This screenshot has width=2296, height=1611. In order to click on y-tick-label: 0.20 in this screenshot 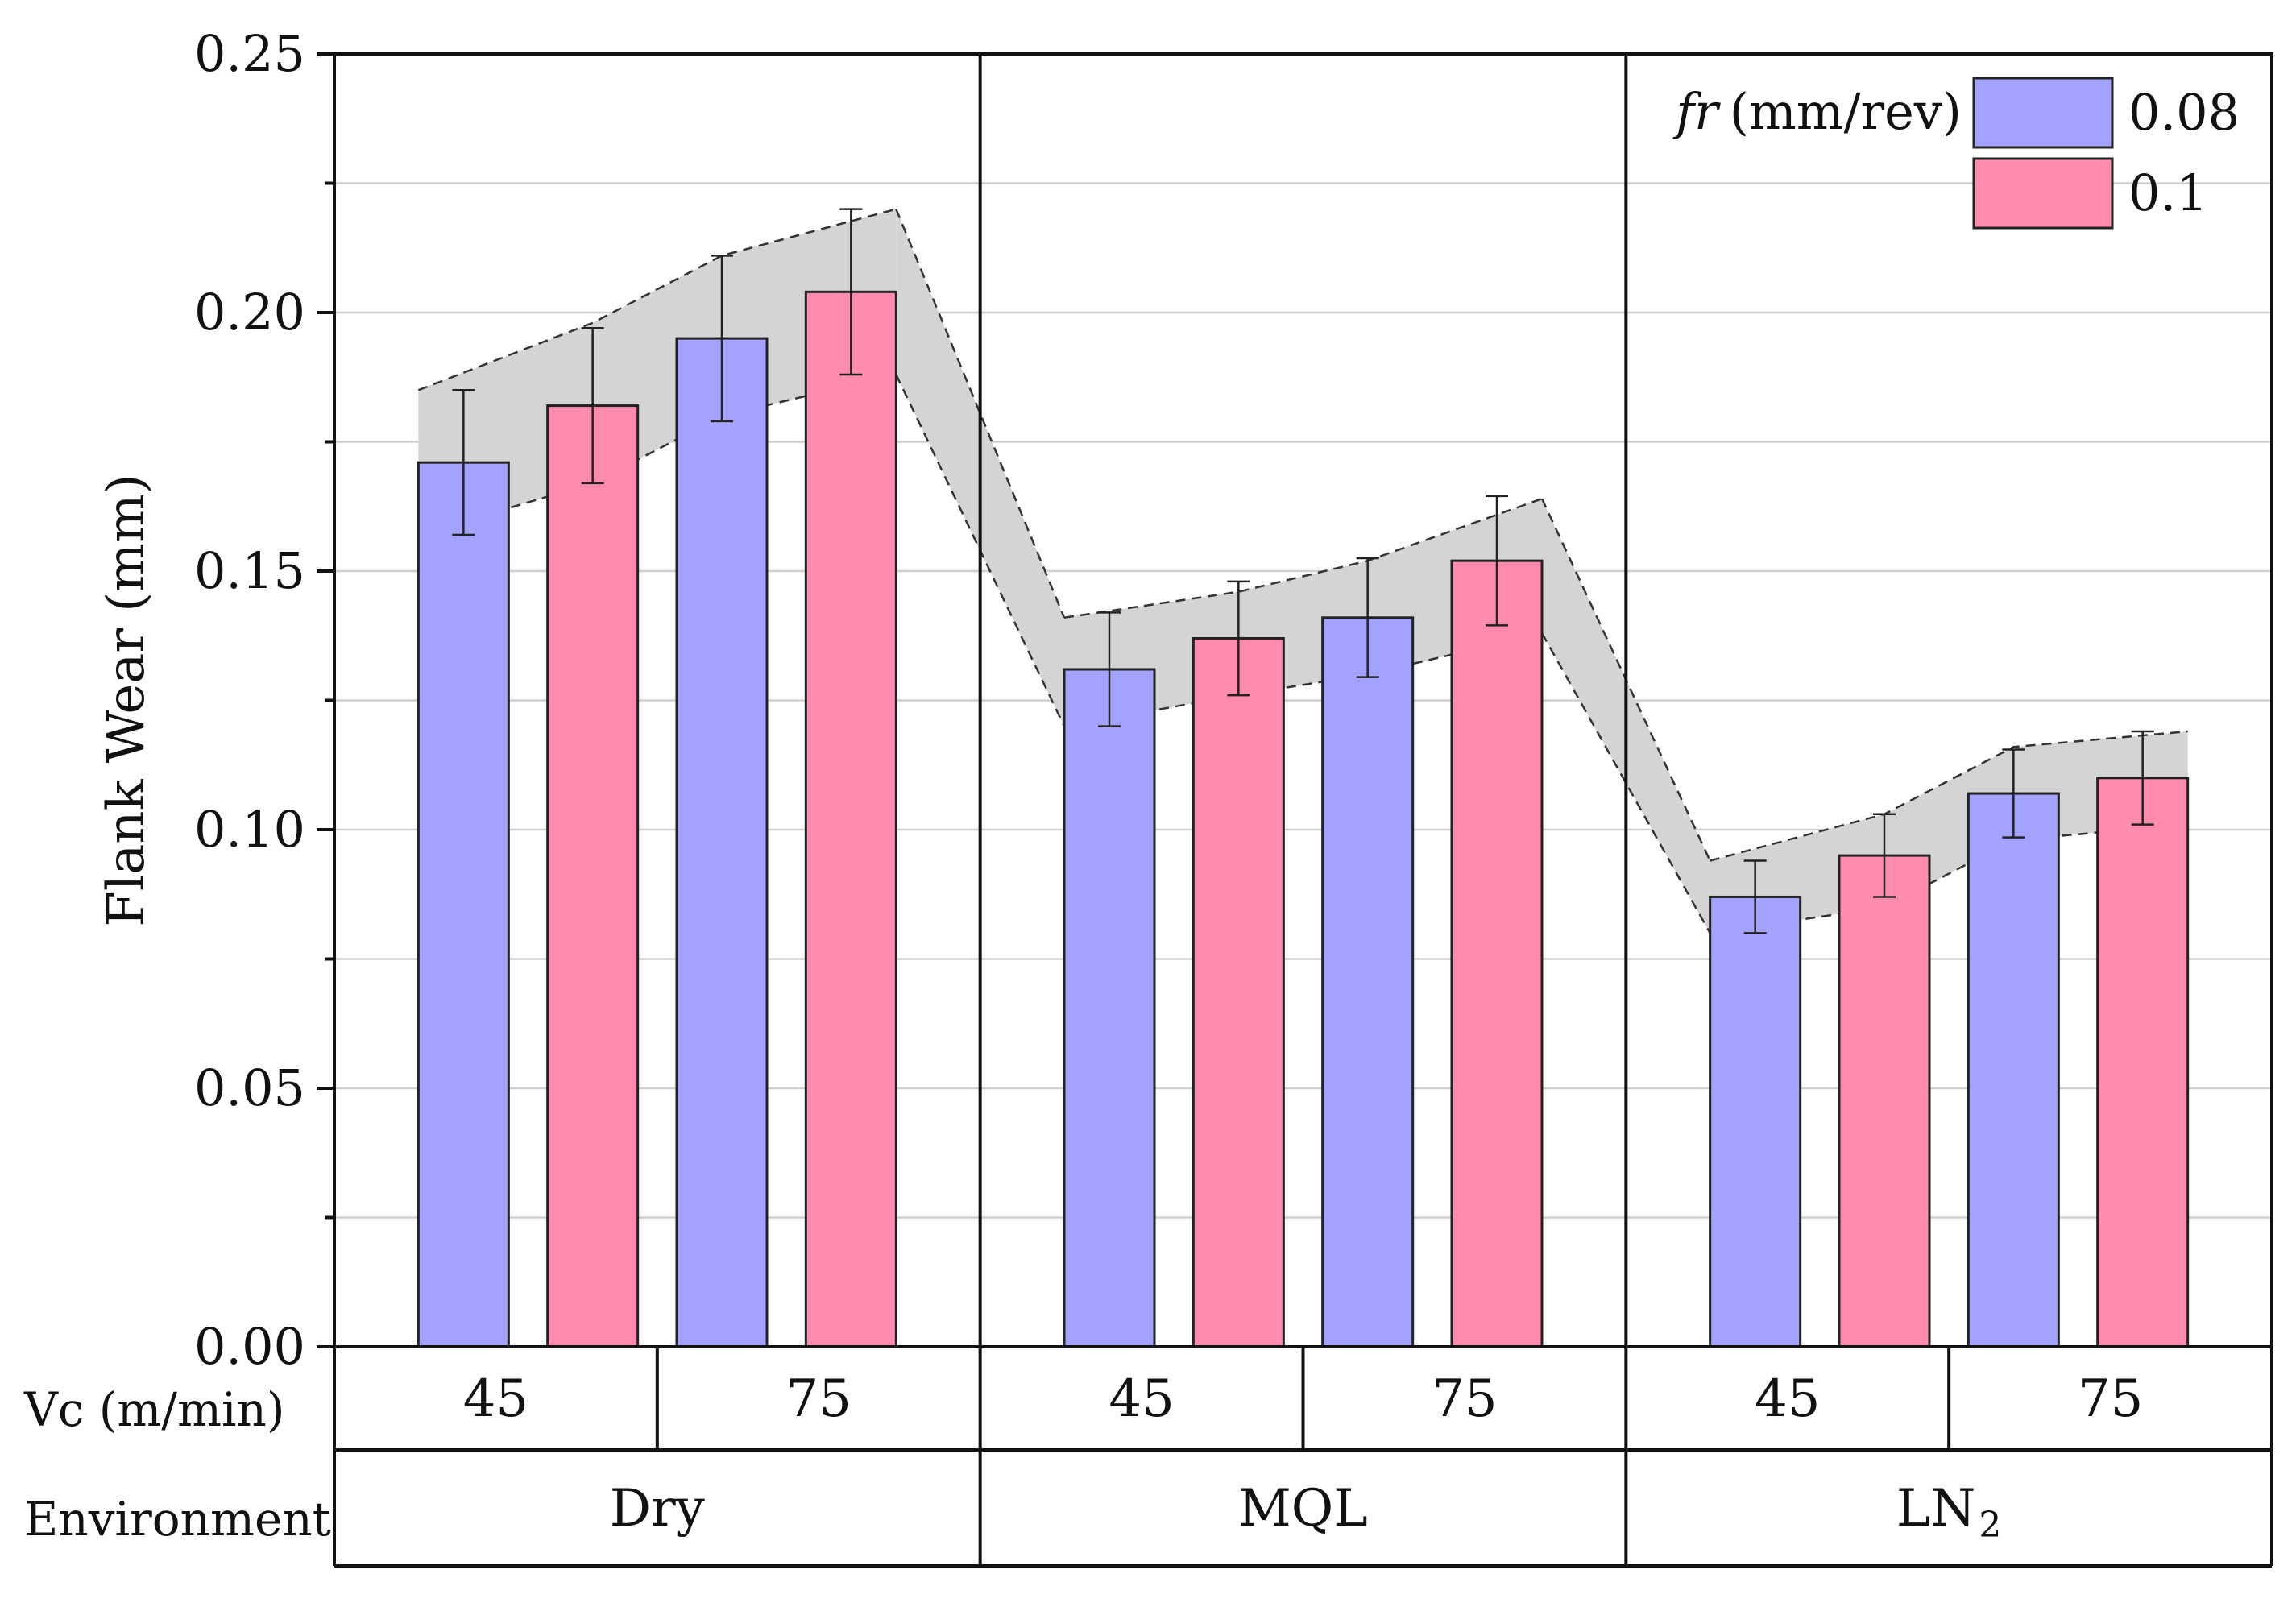, I will do `click(250, 312)`.